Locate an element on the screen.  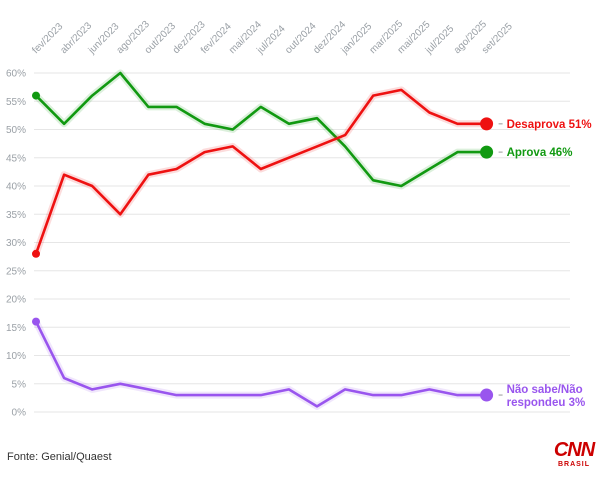
series-label: respondeu 3% is located at coordinates (546, 403).